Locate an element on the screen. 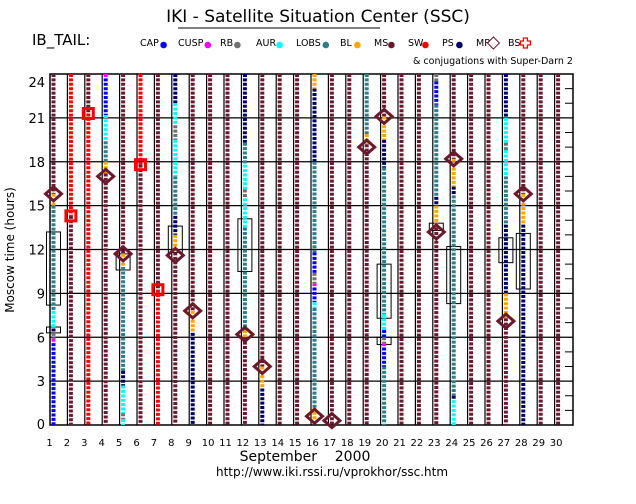 The width and height of the screenshot is (636, 504). y-tick-label: 24 is located at coordinates (36, 83).